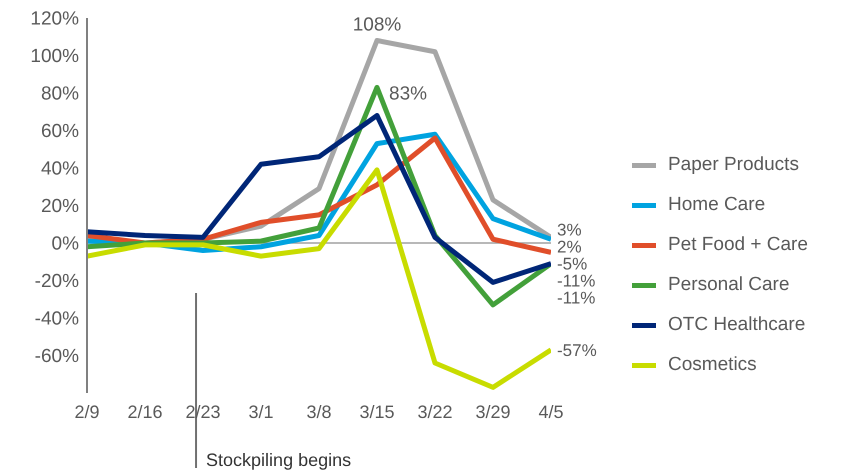 The image size is (852, 474). Describe the element at coordinates (738, 245) in the screenshot. I see `legend-label: Pet Food + Care` at that location.